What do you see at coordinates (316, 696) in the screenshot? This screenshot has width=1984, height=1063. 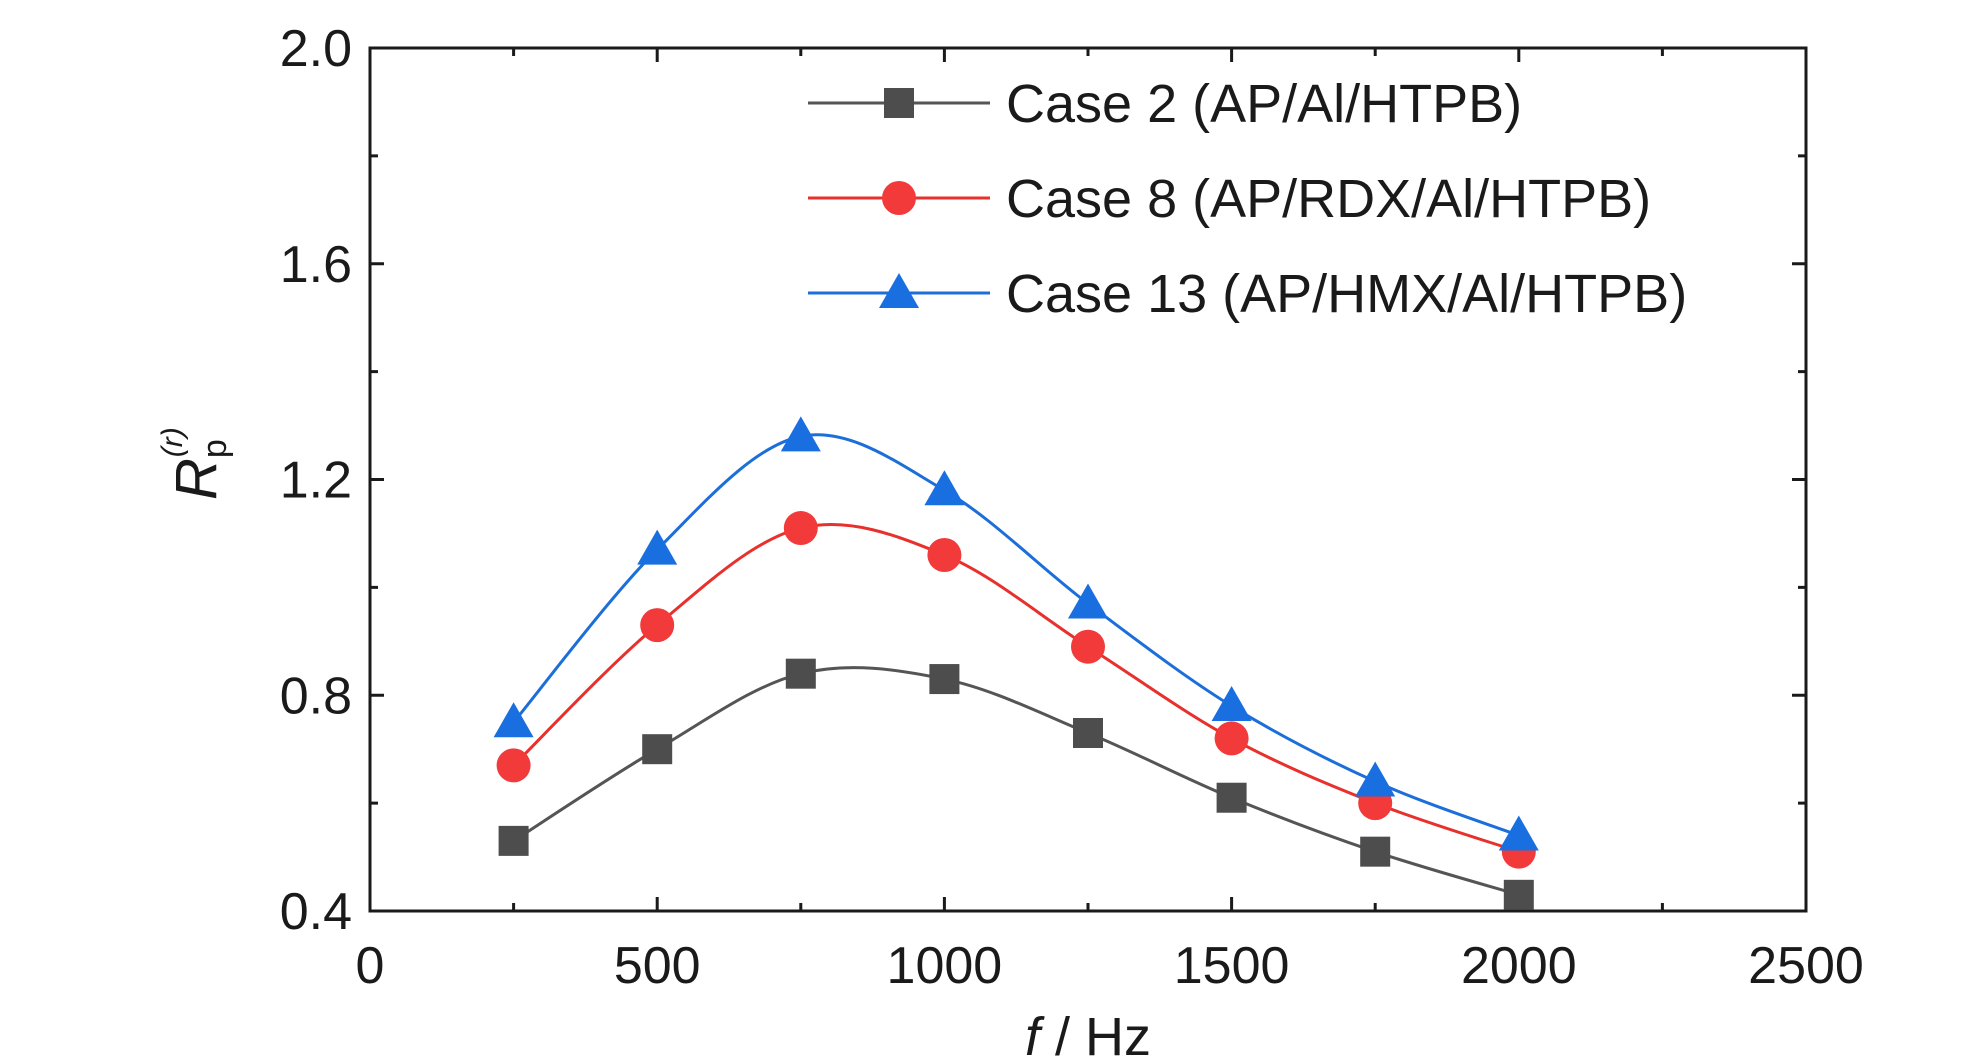 I see `y-tick-label: 0.8` at bounding box center [316, 696].